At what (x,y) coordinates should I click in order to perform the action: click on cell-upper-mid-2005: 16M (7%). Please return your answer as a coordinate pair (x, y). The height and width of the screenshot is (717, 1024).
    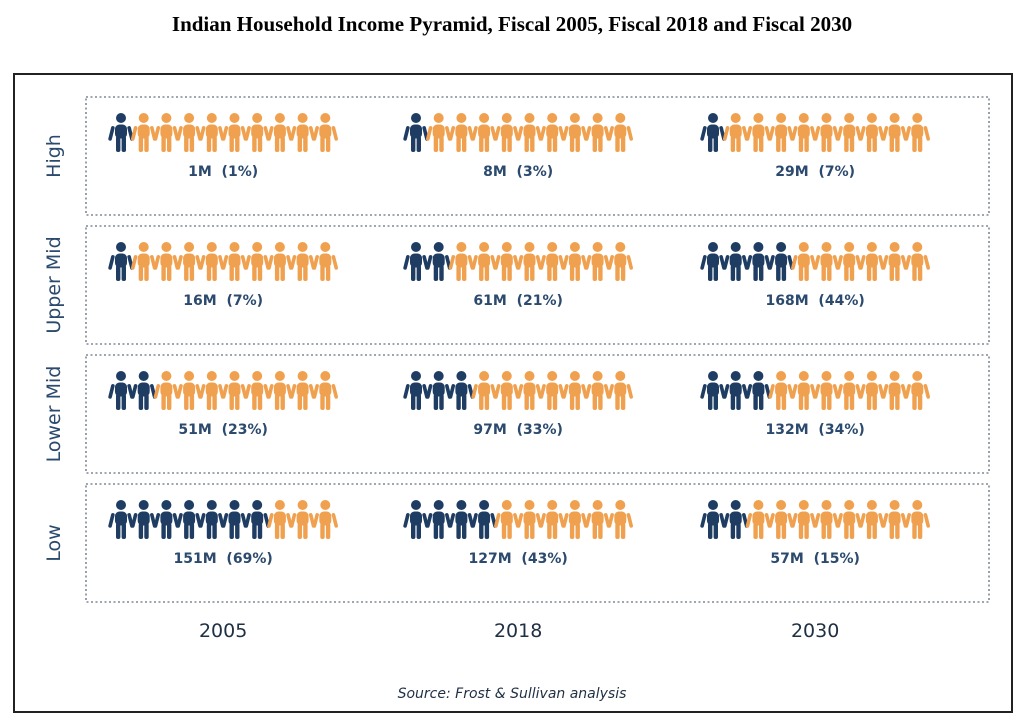
    Looking at the image, I should click on (223, 275).